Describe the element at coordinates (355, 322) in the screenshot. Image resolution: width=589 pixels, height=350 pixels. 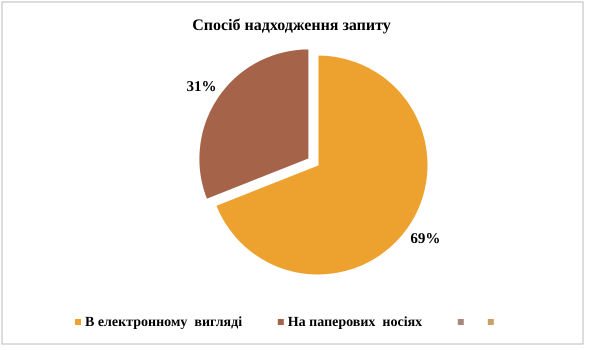
I see `legend-label: На паперових носіях` at that location.